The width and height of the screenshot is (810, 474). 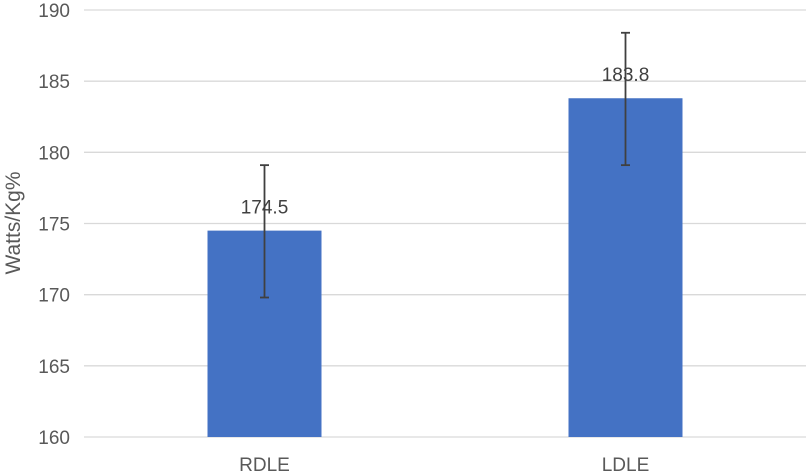 What do you see at coordinates (626, 75) in the screenshot?
I see `data-label-ldle: 183.8` at bounding box center [626, 75].